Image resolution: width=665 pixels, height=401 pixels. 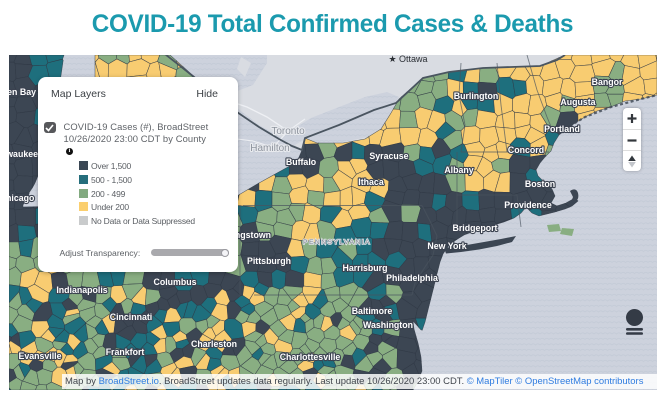 I want to click on svg-text: Burlington, so click(x=476, y=96).